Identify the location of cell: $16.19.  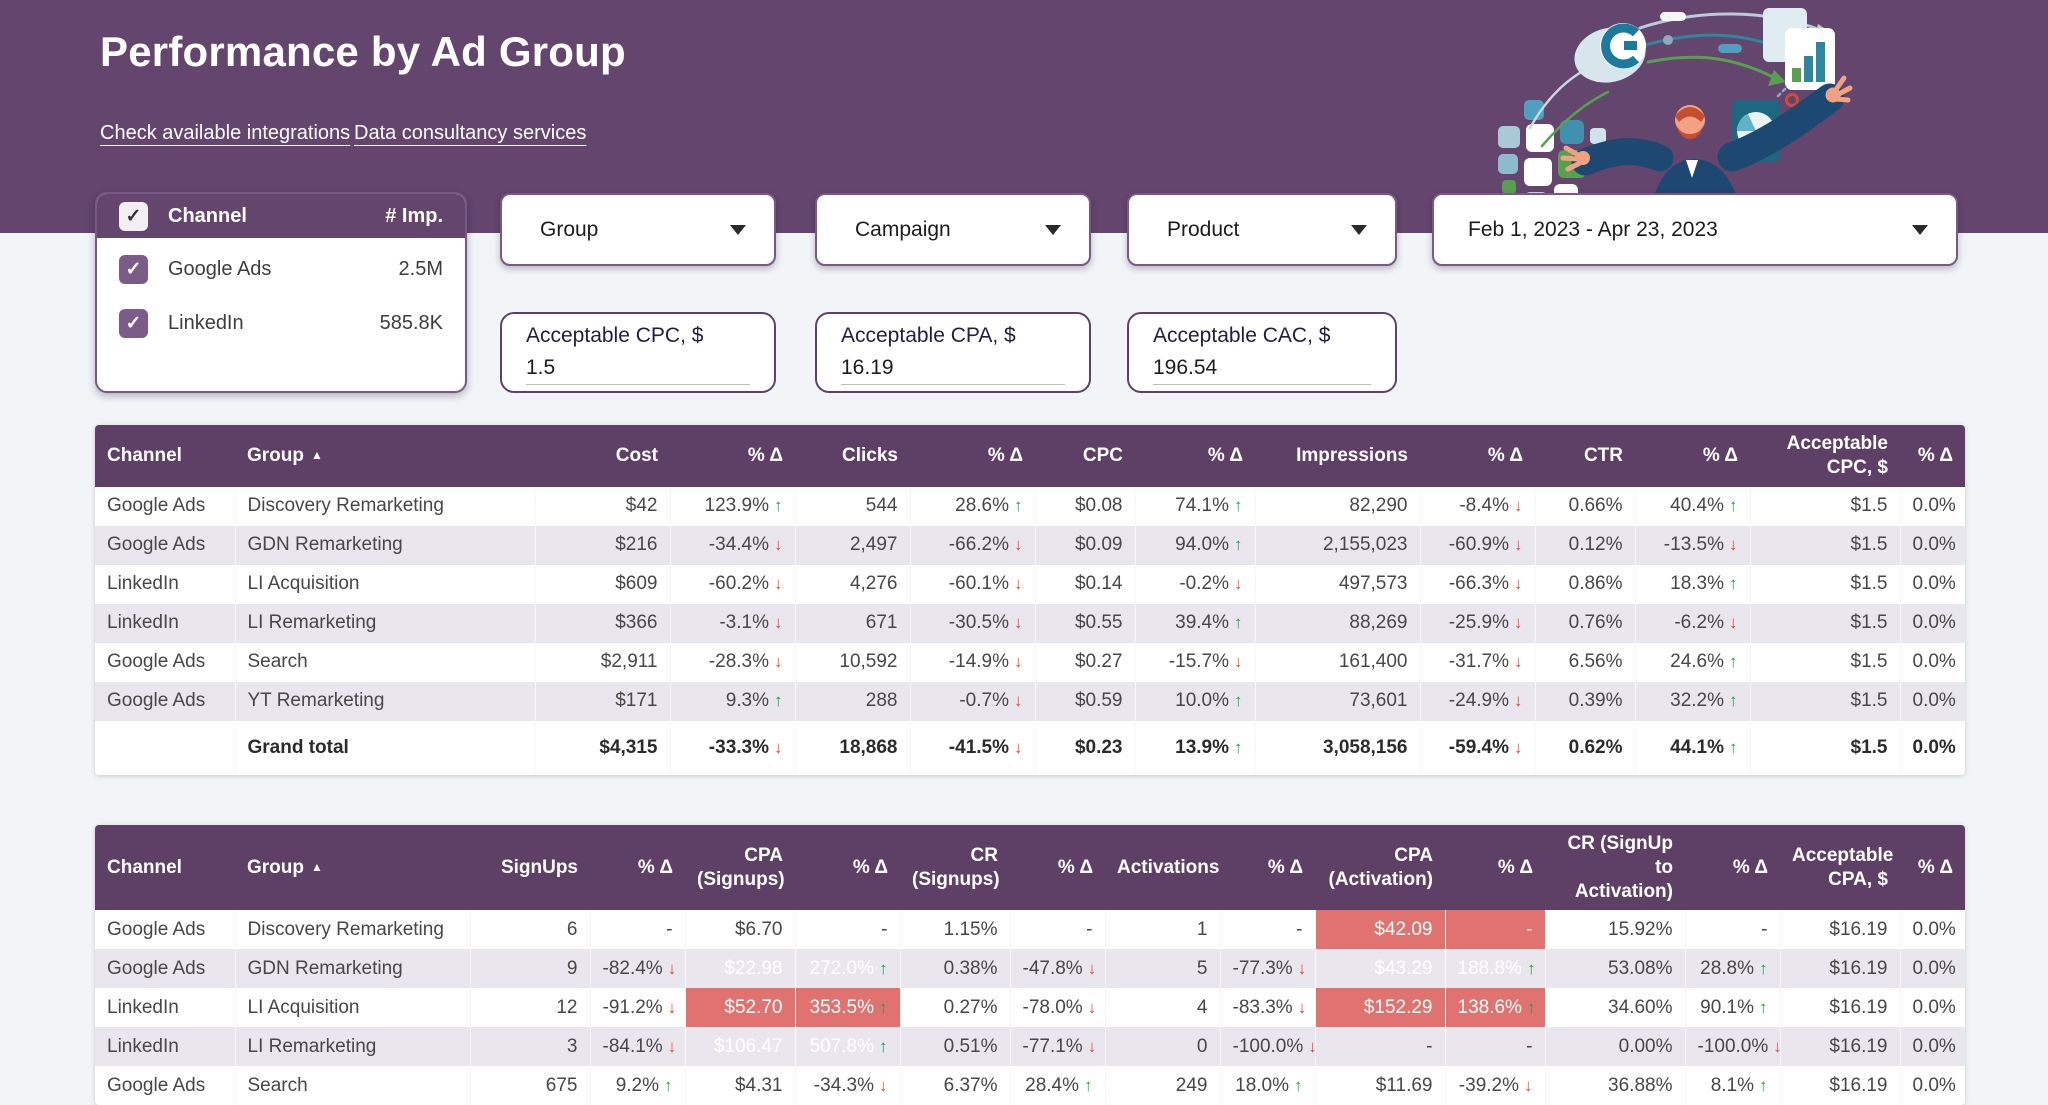
(1839, 930).